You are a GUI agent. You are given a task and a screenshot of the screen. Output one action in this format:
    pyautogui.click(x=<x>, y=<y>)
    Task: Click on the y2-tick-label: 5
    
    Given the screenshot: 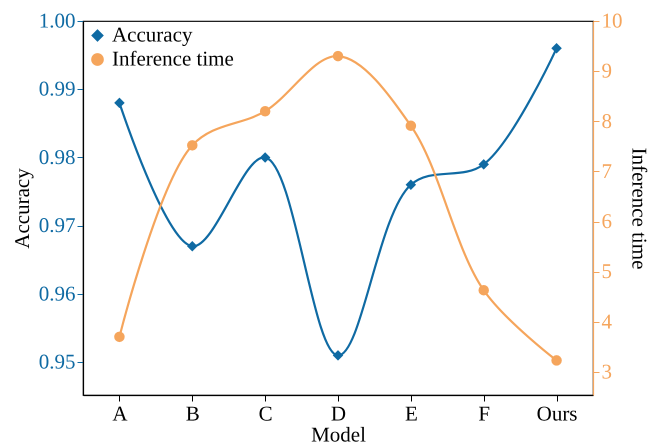 What is the action you would take?
    pyautogui.click(x=607, y=271)
    